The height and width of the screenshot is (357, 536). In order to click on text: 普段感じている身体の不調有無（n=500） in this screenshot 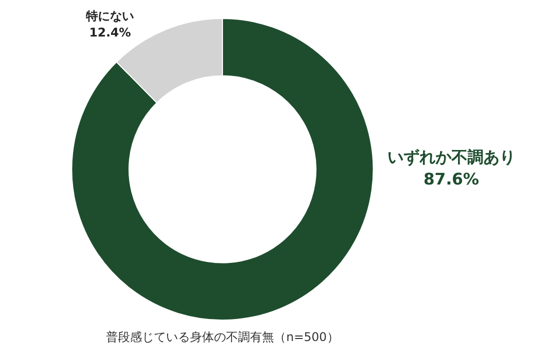, I will do `click(222, 337)`.